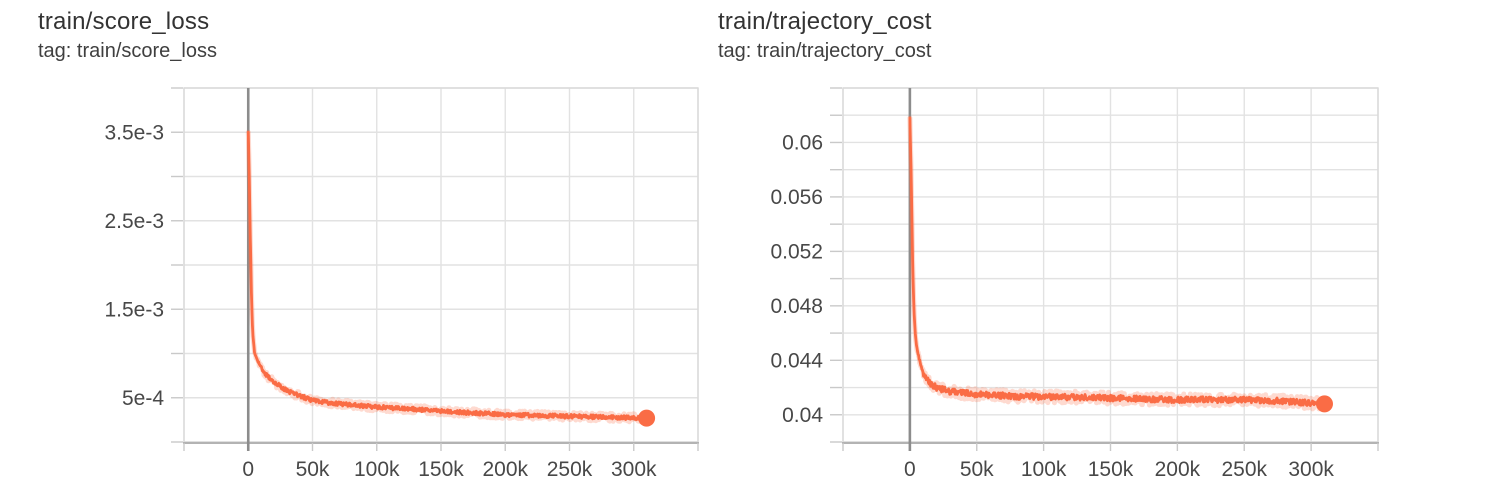 The width and height of the screenshot is (1492, 498). I want to click on svg-text: 0.044, so click(796, 360).